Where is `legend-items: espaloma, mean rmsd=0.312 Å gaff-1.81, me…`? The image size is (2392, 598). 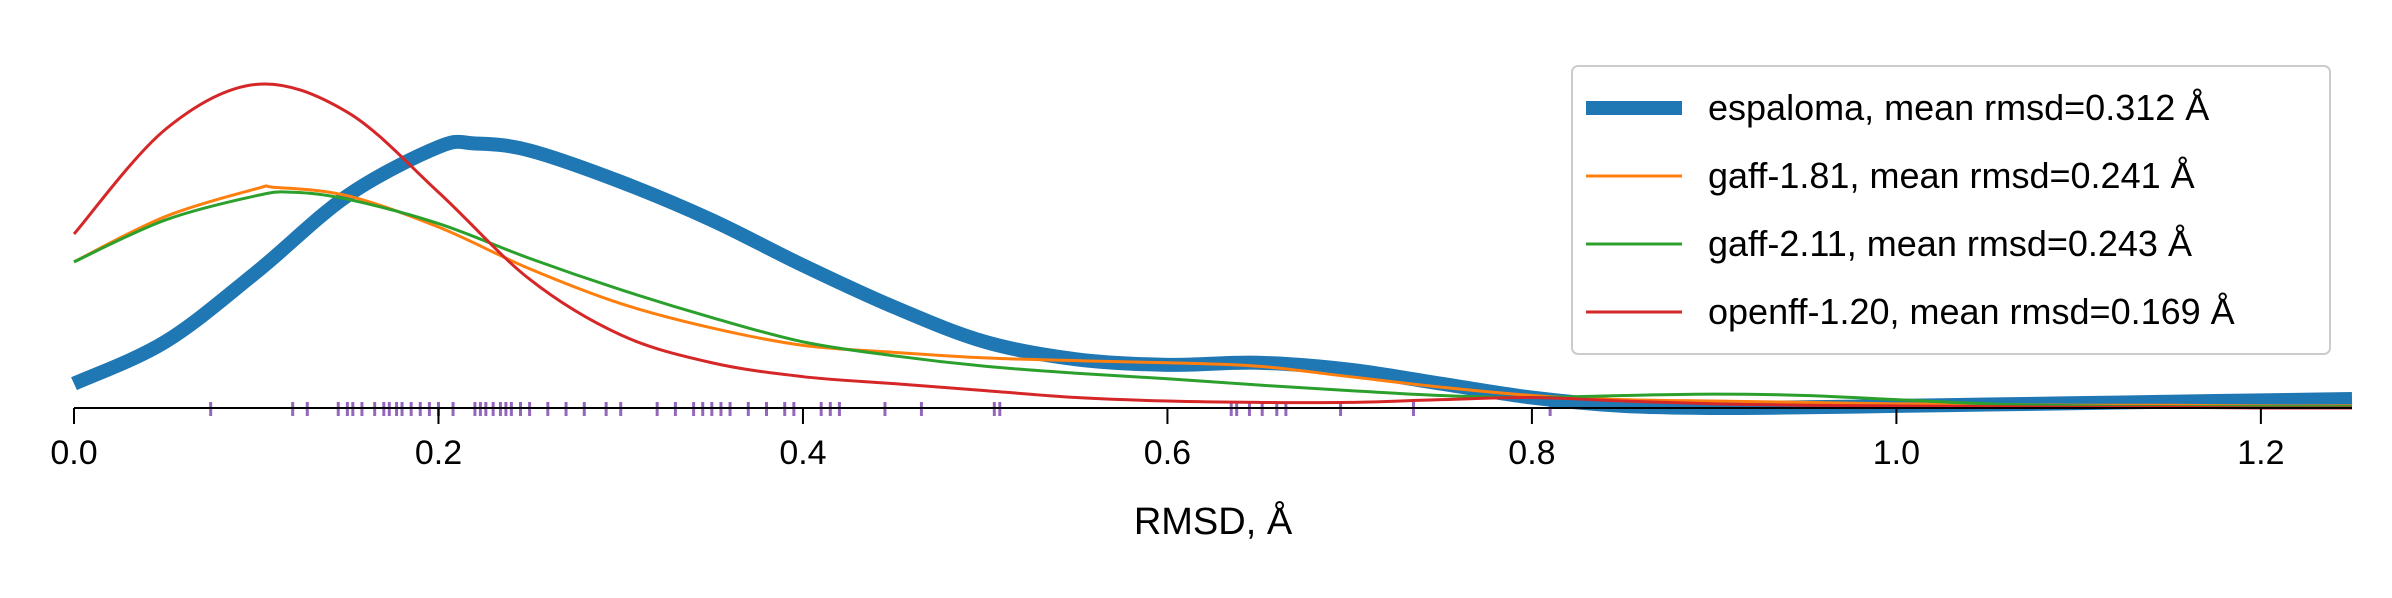
legend-items: espaloma, mean rmsd=0.312 Å gaff-1.81, me… is located at coordinates (1910, 209).